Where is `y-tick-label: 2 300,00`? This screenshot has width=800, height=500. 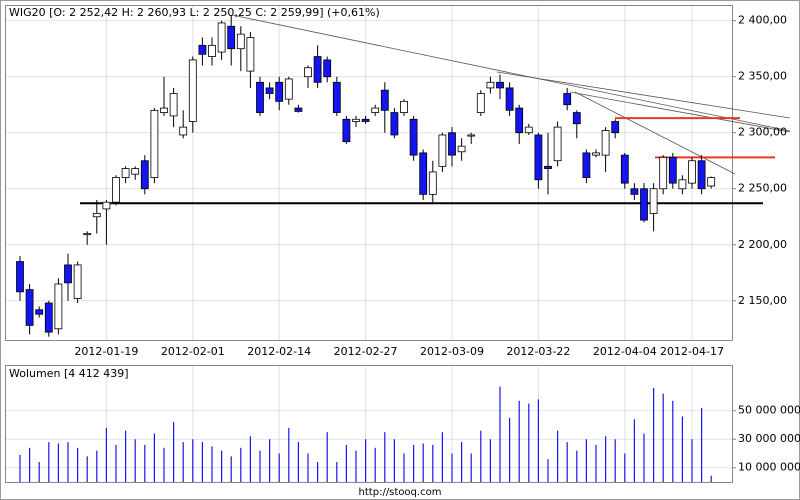
y-tick-label: 2 300,00 is located at coordinates (762, 132).